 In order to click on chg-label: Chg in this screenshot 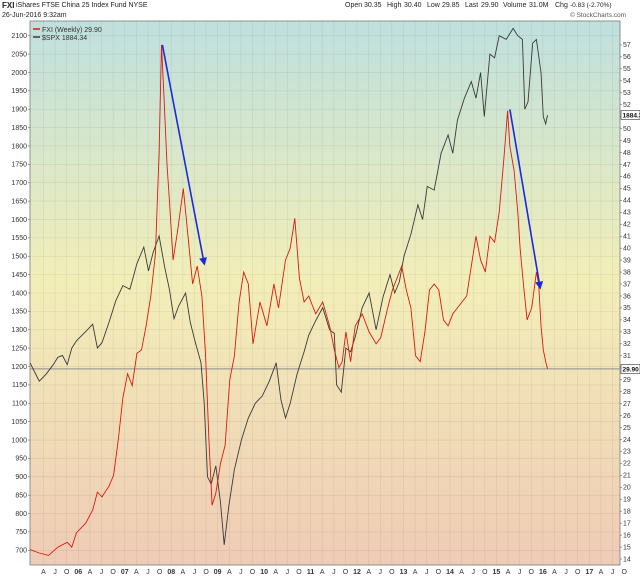, I will do `click(561, 5)`.